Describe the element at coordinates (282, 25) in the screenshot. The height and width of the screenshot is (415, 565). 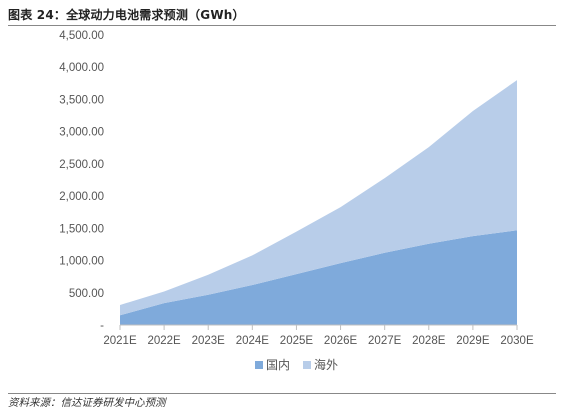
I see `title-divider` at that location.